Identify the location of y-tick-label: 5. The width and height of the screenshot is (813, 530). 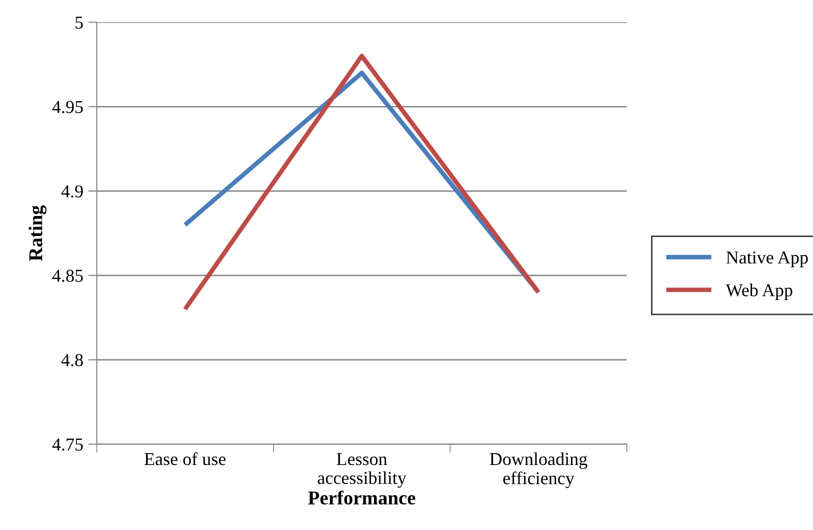
(79, 22).